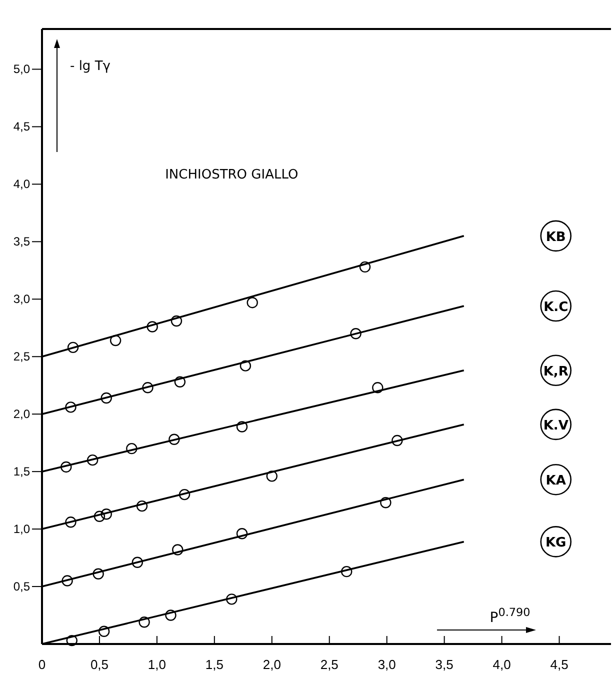 This screenshot has height=675, width=612. What do you see at coordinates (21, 69) in the screenshot?
I see `y-tick-label: 5,0` at bounding box center [21, 69].